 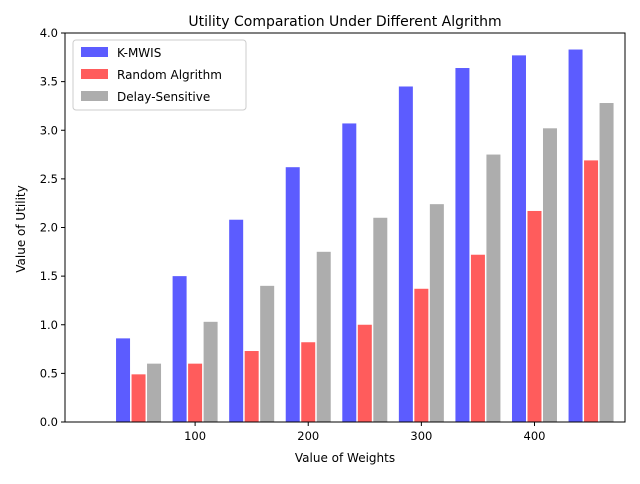 What do you see at coordinates (49, 325) in the screenshot?
I see `y-tick-label: 1.0` at bounding box center [49, 325].